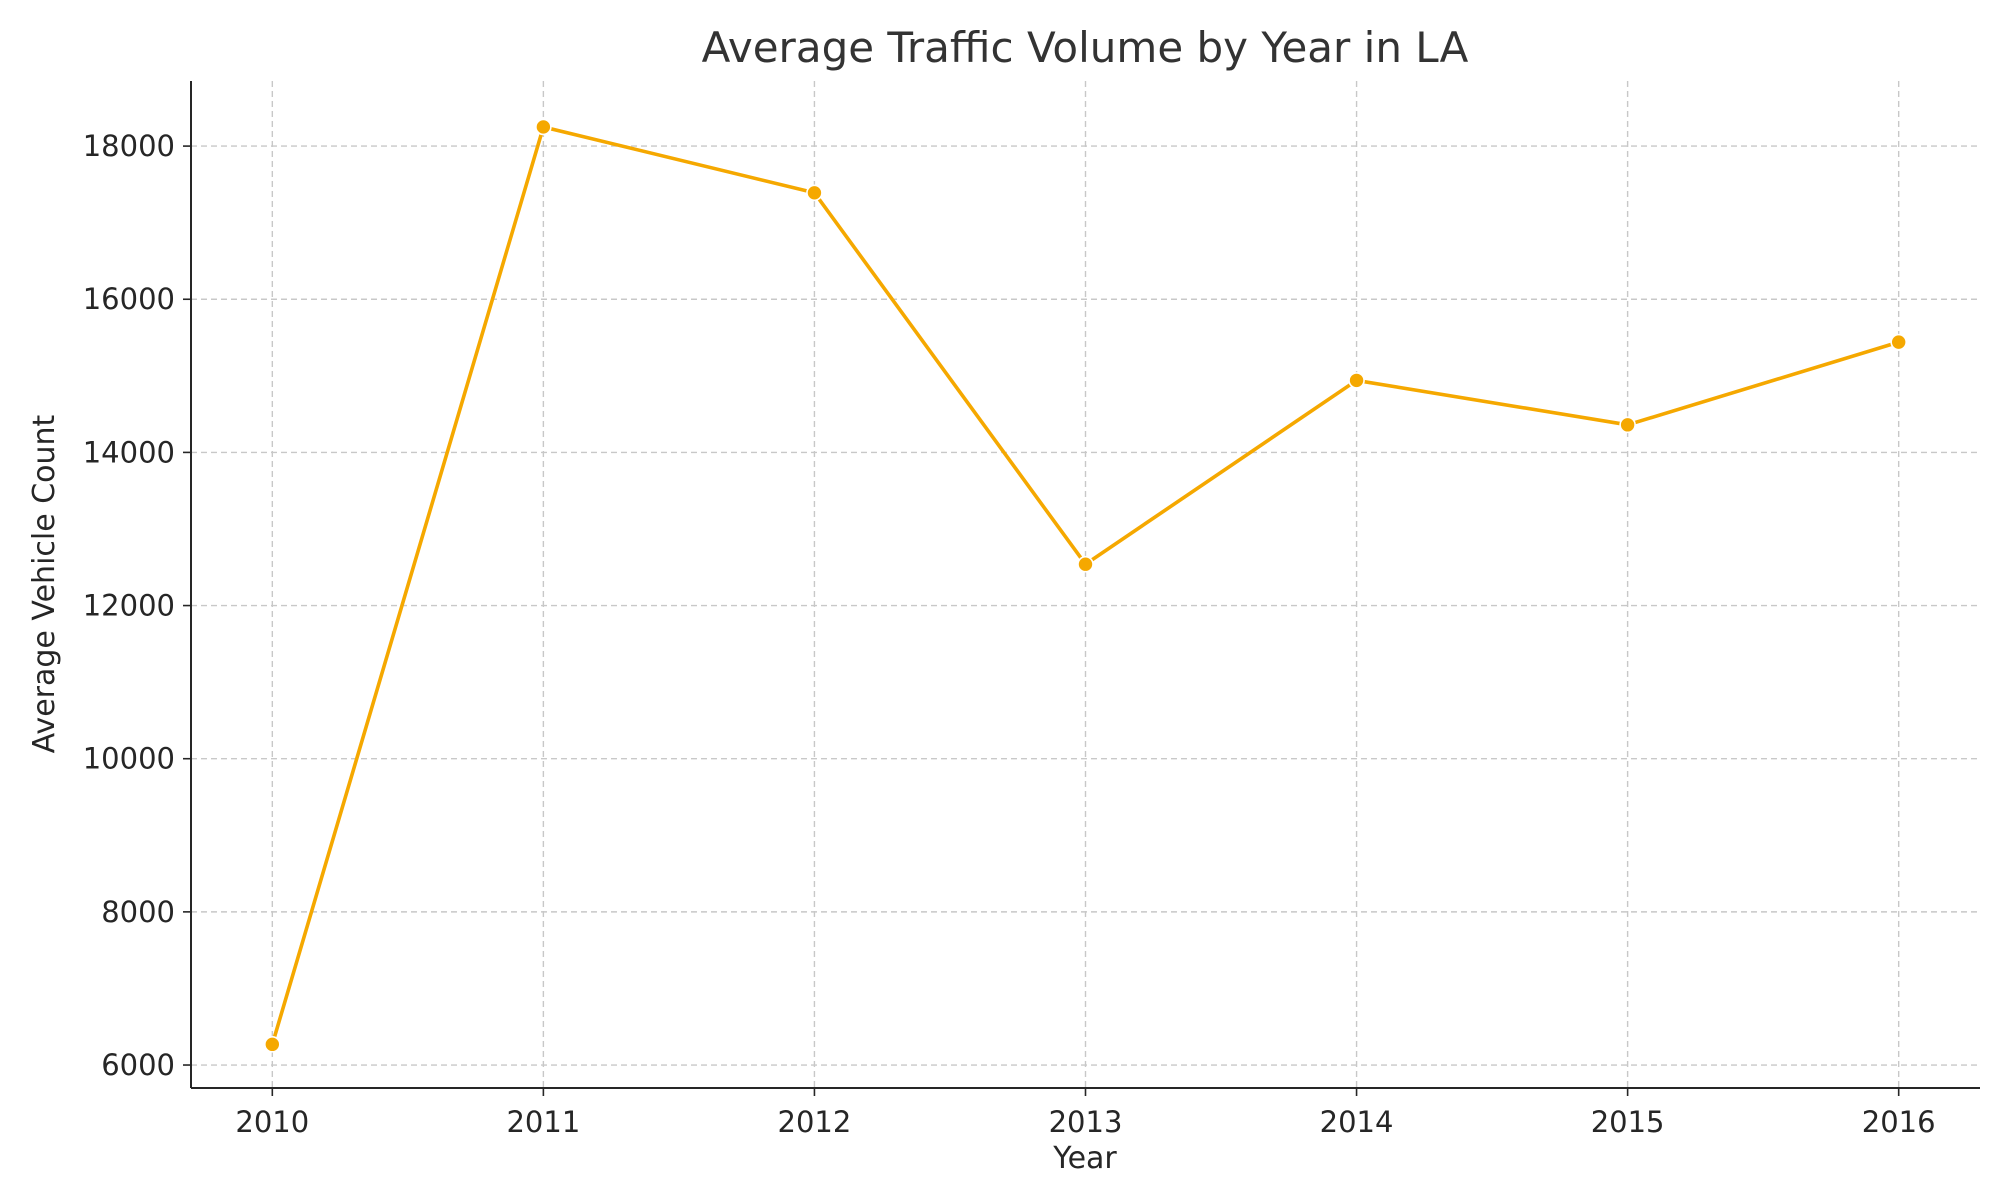 The image size is (2000, 1200). What do you see at coordinates (1628, 1122) in the screenshot?
I see `x-tick-label: 2015` at bounding box center [1628, 1122].